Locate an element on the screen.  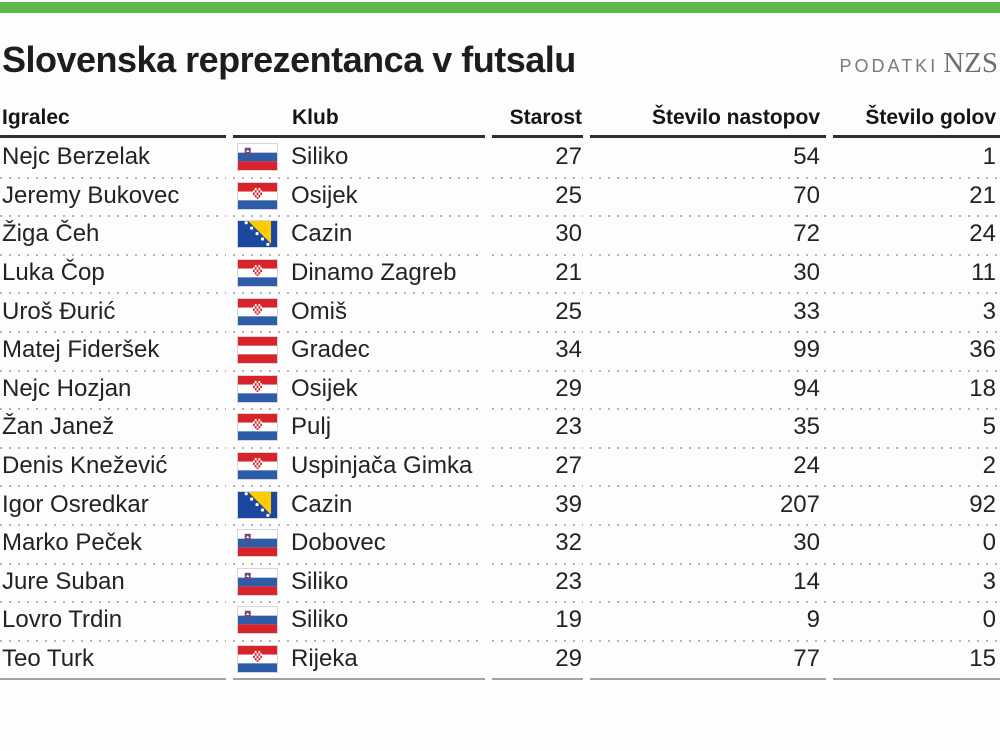
caps-value: 99 is located at coordinates (708, 350).